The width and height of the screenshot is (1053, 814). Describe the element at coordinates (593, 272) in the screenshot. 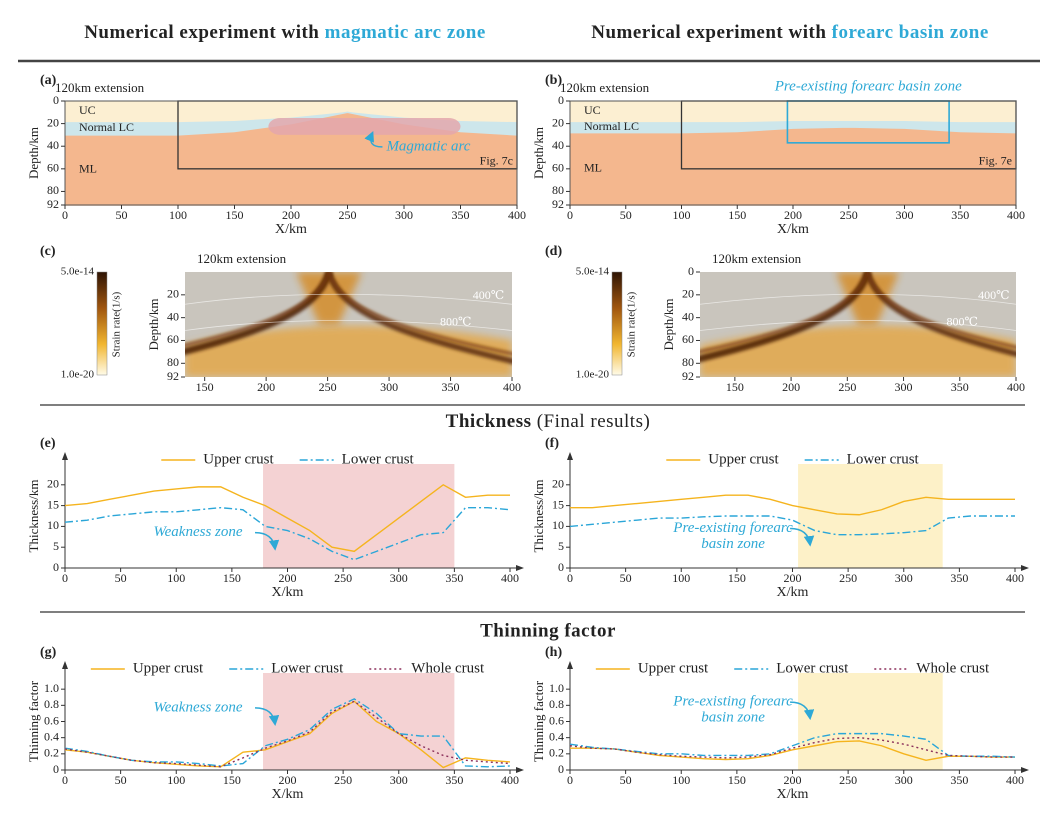

I see `colorbar-tick: 5.0e-14` at that location.